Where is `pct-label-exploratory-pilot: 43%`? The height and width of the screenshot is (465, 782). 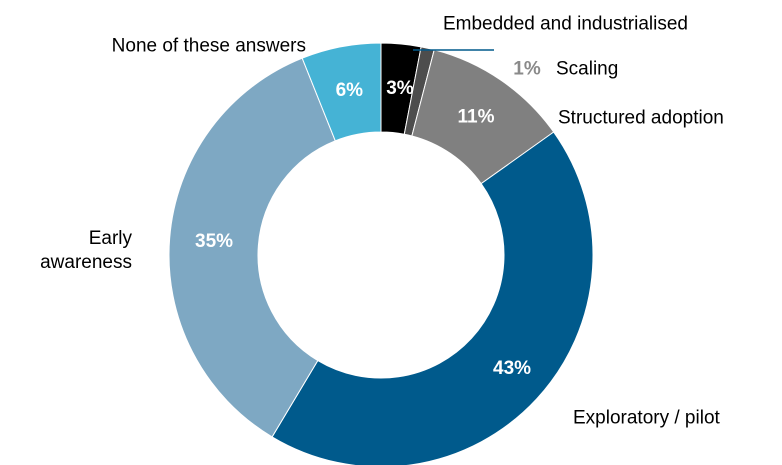
pct-label-exploratory-pilot: 43% is located at coordinates (512, 368).